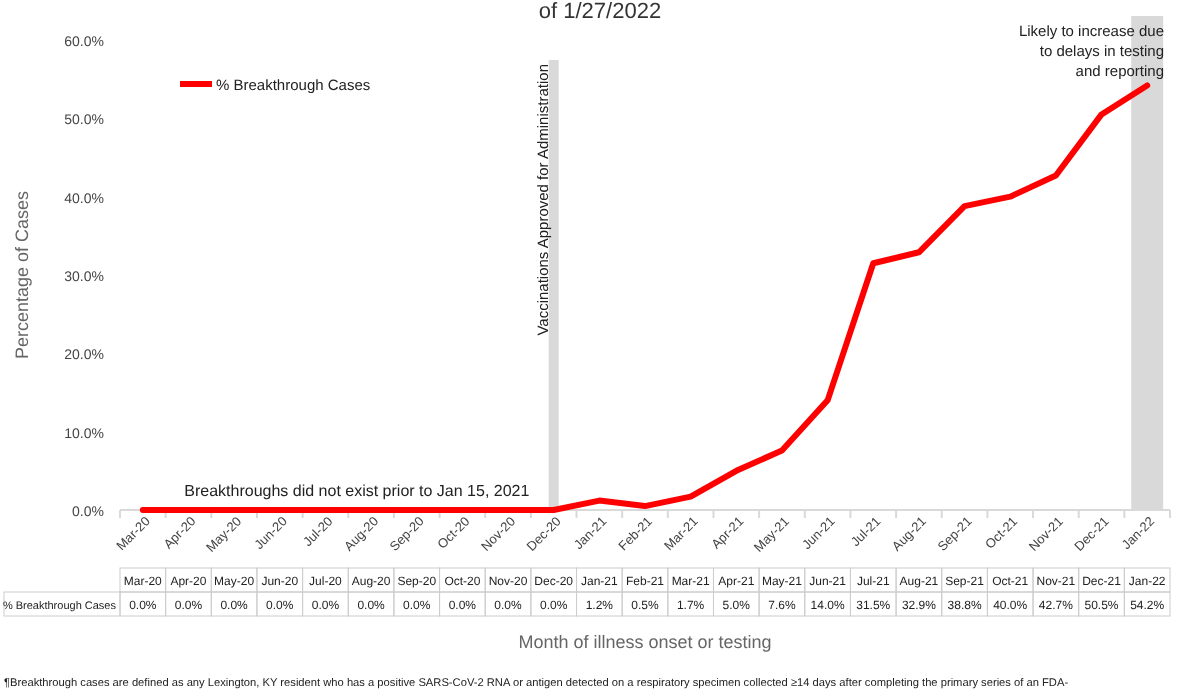 This screenshot has width=1200, height=700. I want to click on y-axis-title: Percentage of Cases, so click(22, 274).